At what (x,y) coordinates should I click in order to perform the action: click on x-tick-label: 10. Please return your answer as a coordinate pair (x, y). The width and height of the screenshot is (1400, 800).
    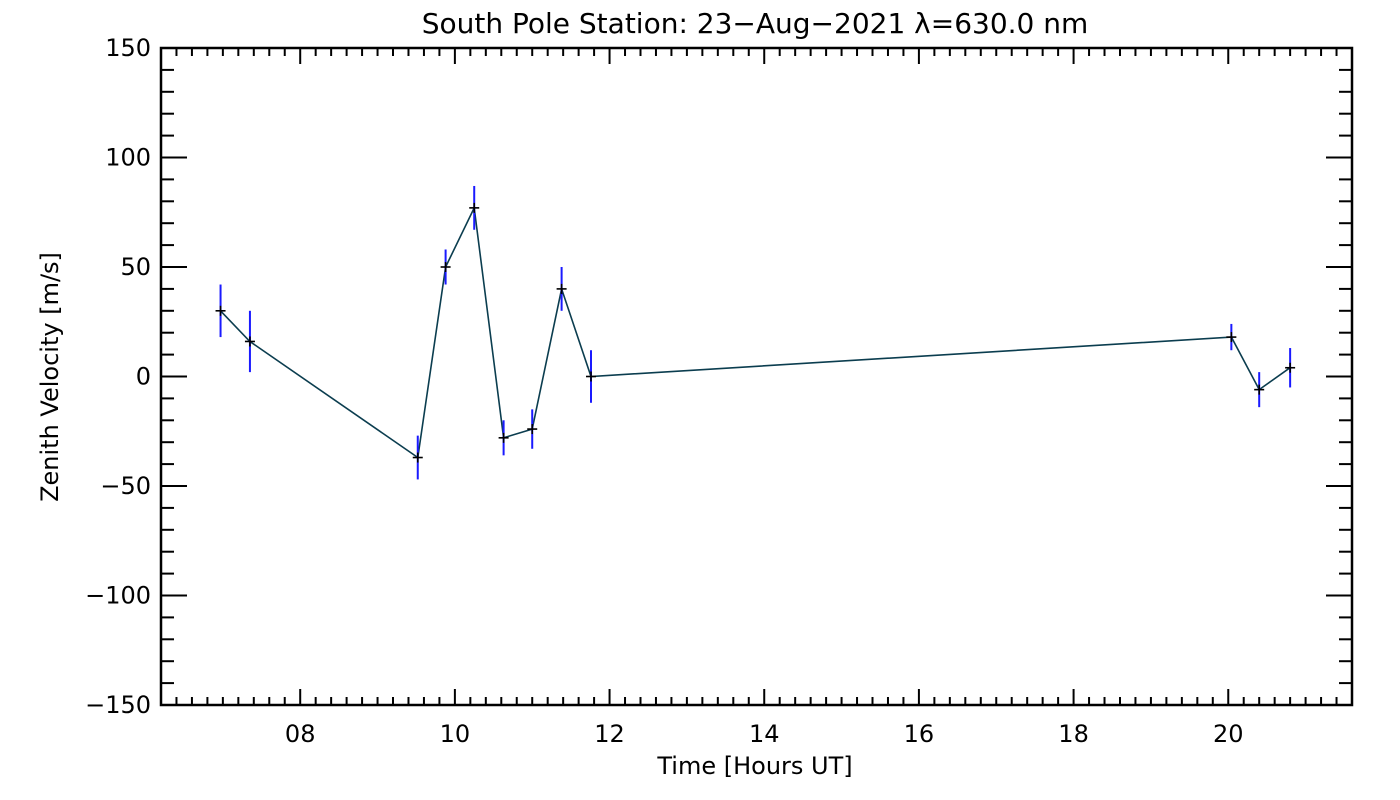
    Looking at the image, I should click on (455, 734).